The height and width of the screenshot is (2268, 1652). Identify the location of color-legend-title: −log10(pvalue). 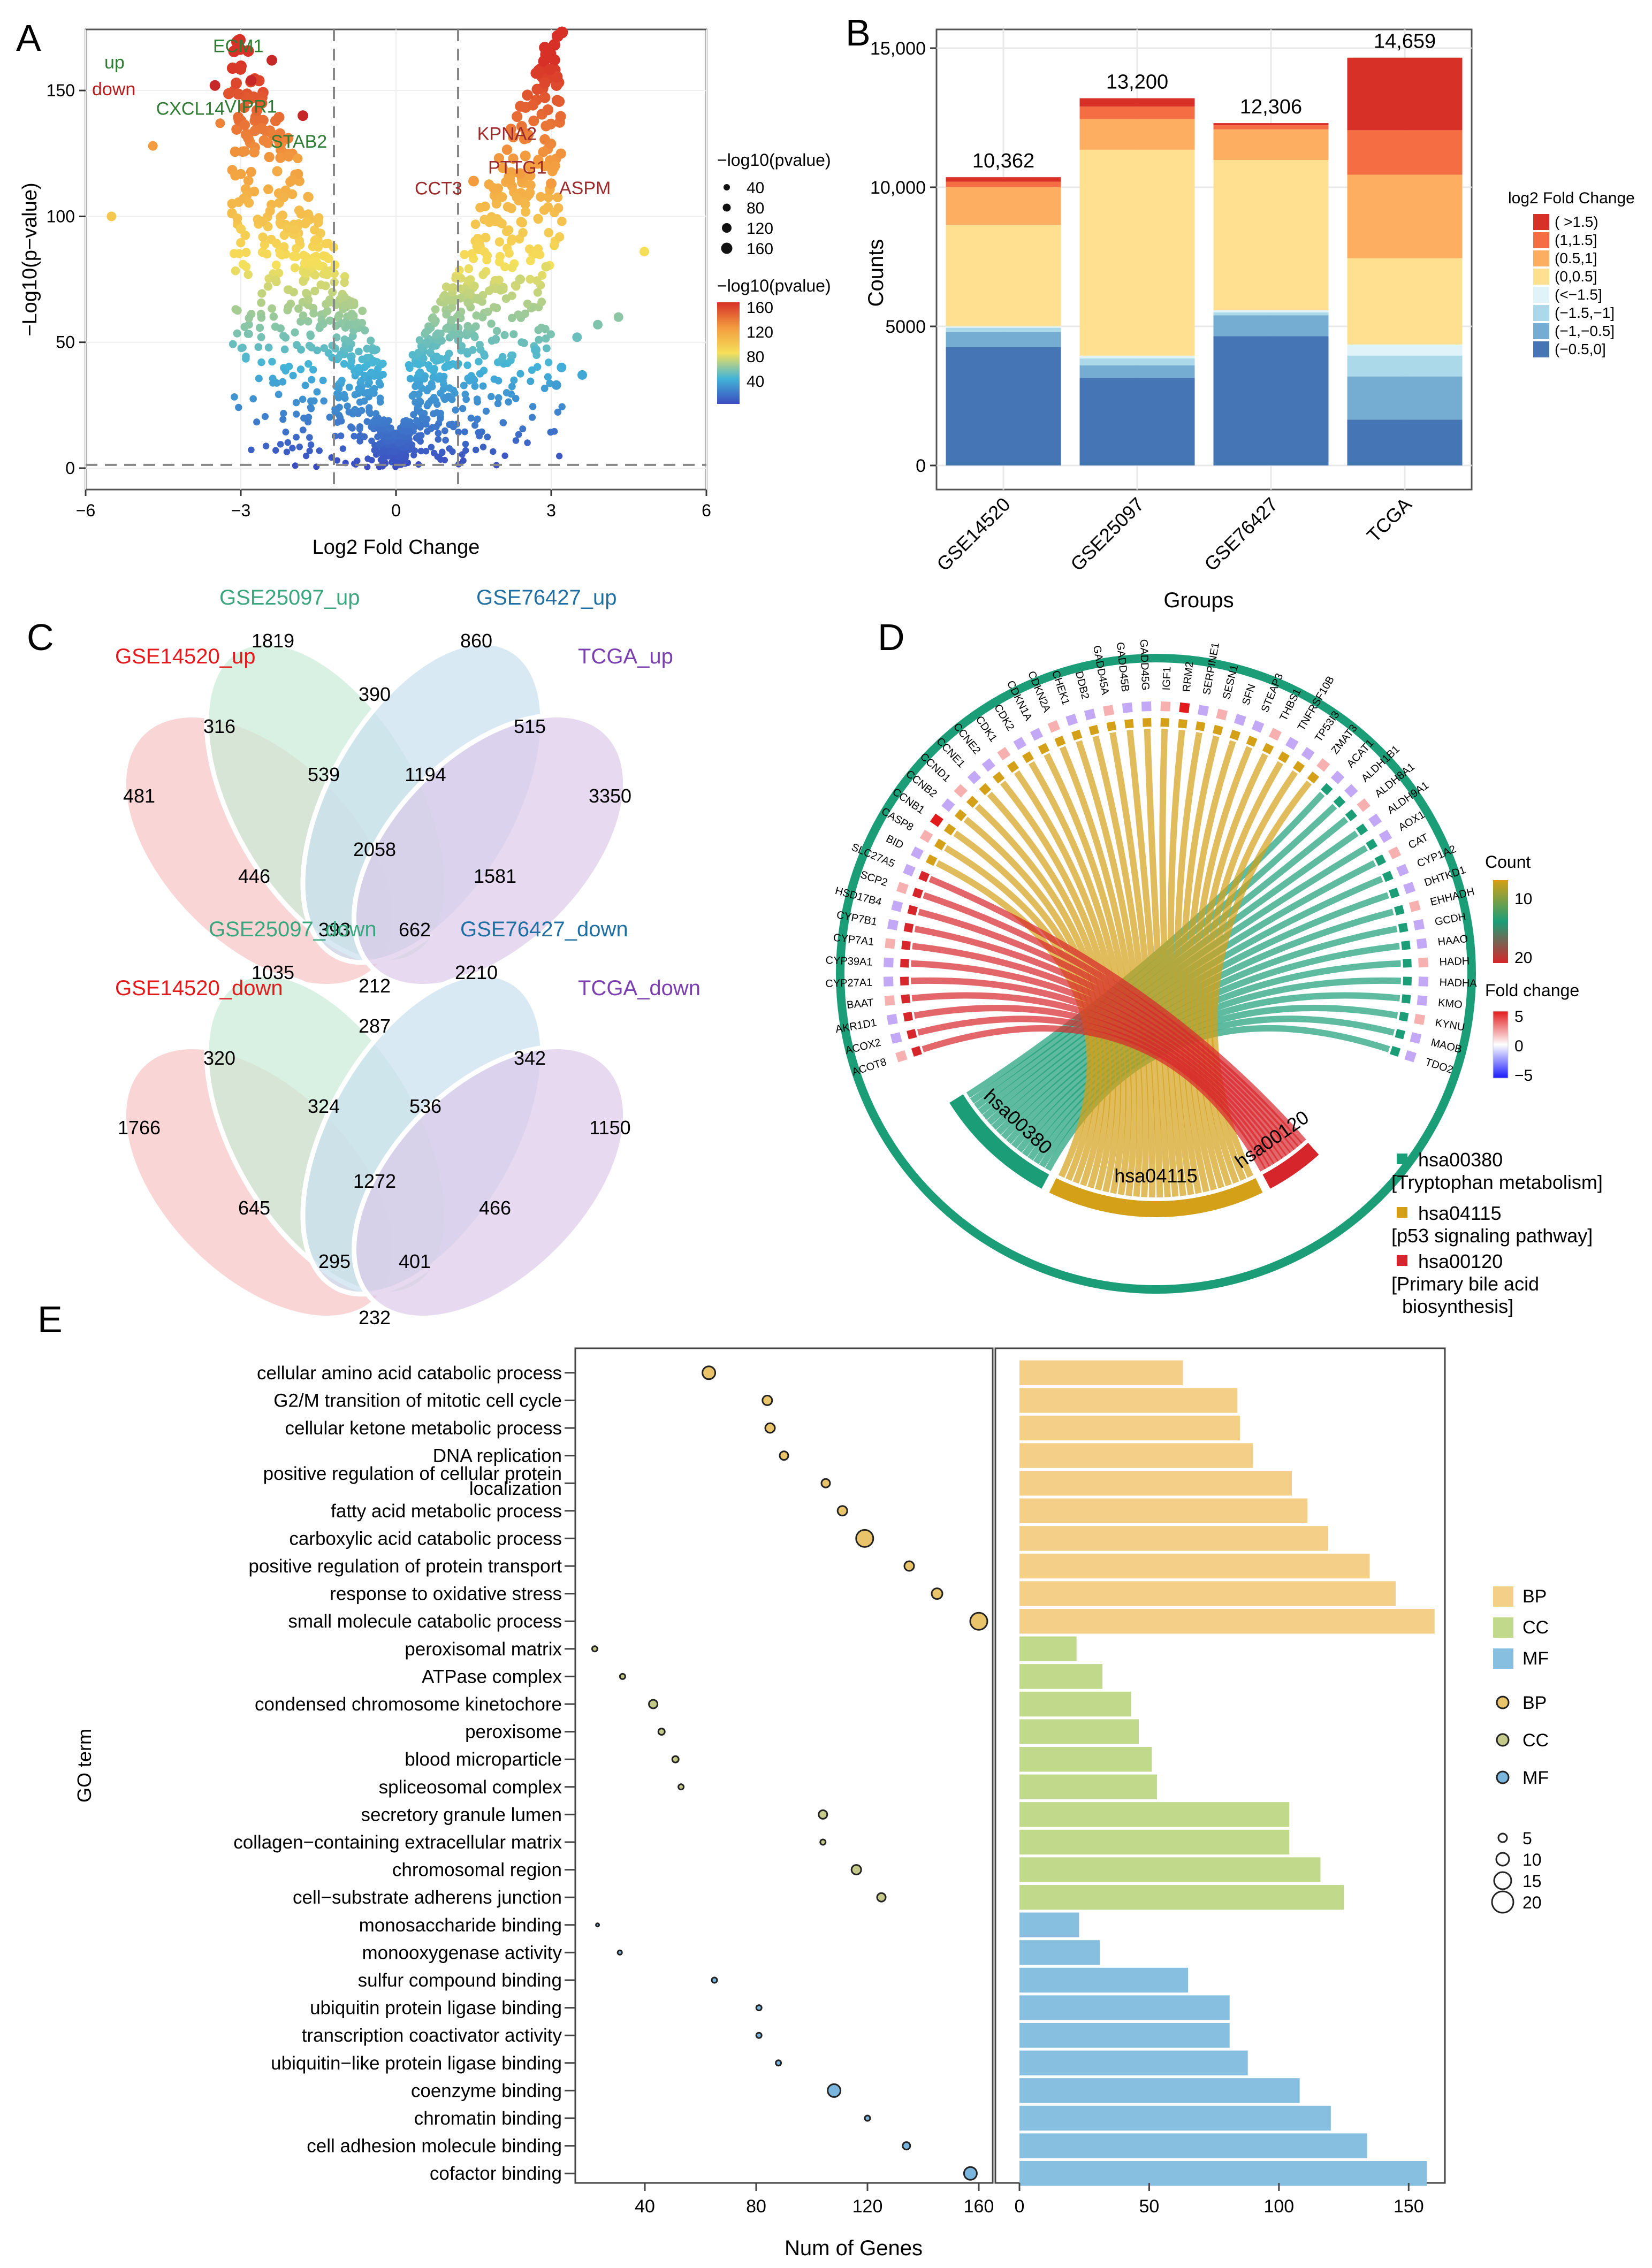
(774, 285).